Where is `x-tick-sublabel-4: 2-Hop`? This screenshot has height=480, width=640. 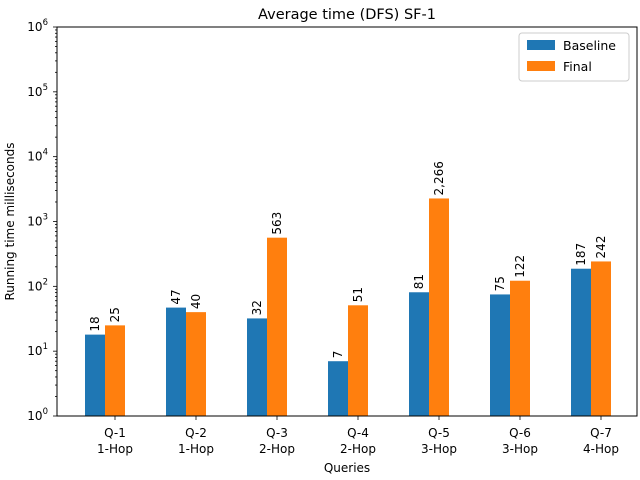 x-tick-sublabel-4: 2-Hop is located at coordinates (358, 449).